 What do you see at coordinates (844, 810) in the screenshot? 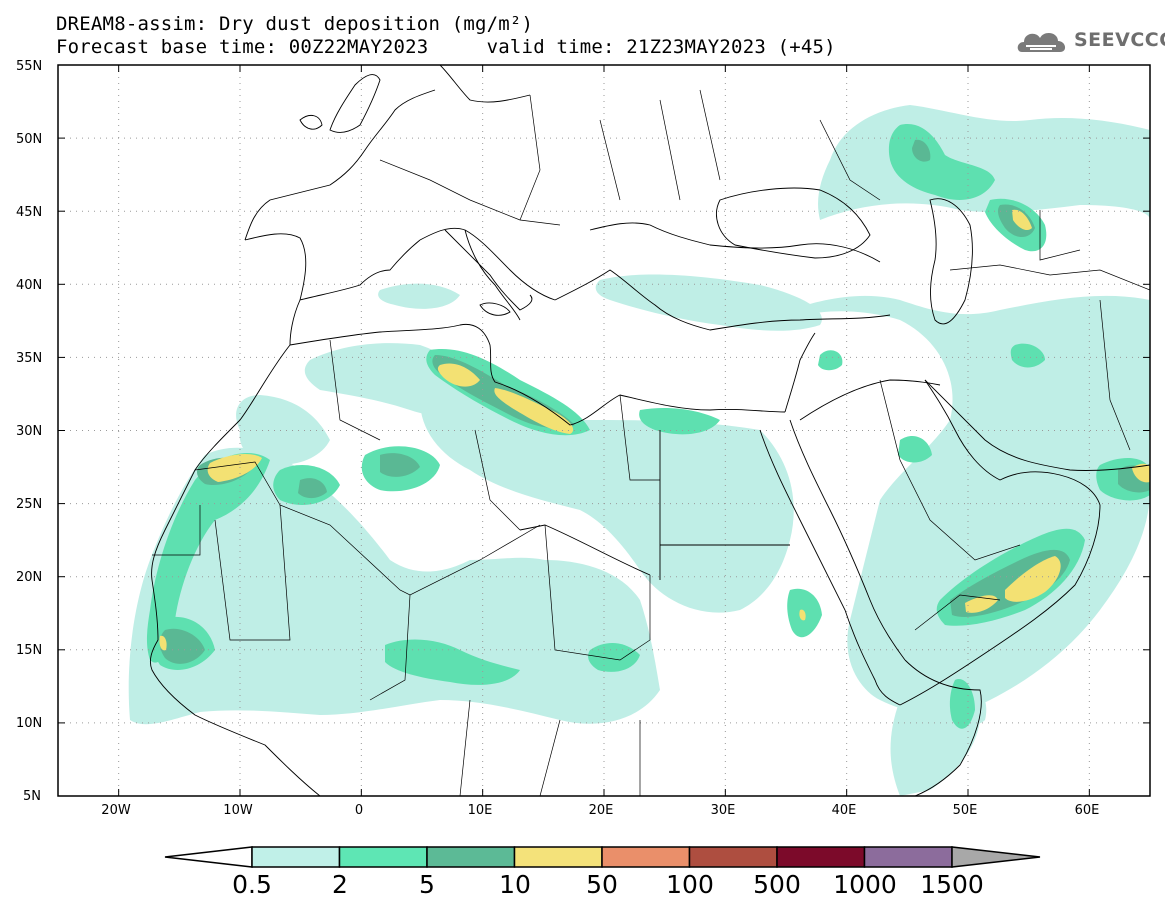
I see `lon-label: 40E` at bounding box center [844, 810].